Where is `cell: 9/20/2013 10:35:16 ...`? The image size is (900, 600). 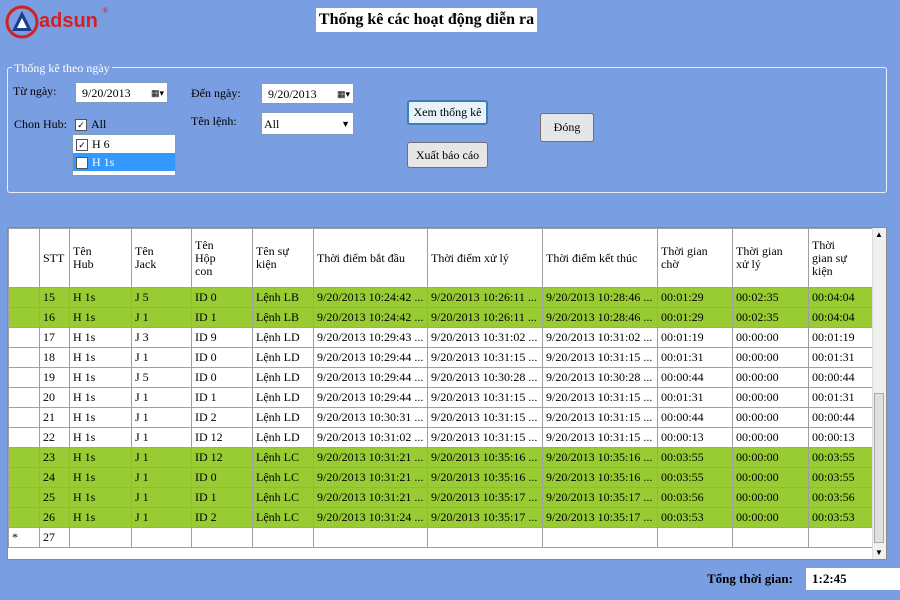 cell: 9/20/2013 10:35:16 ... is located at coordinates (485, 477).